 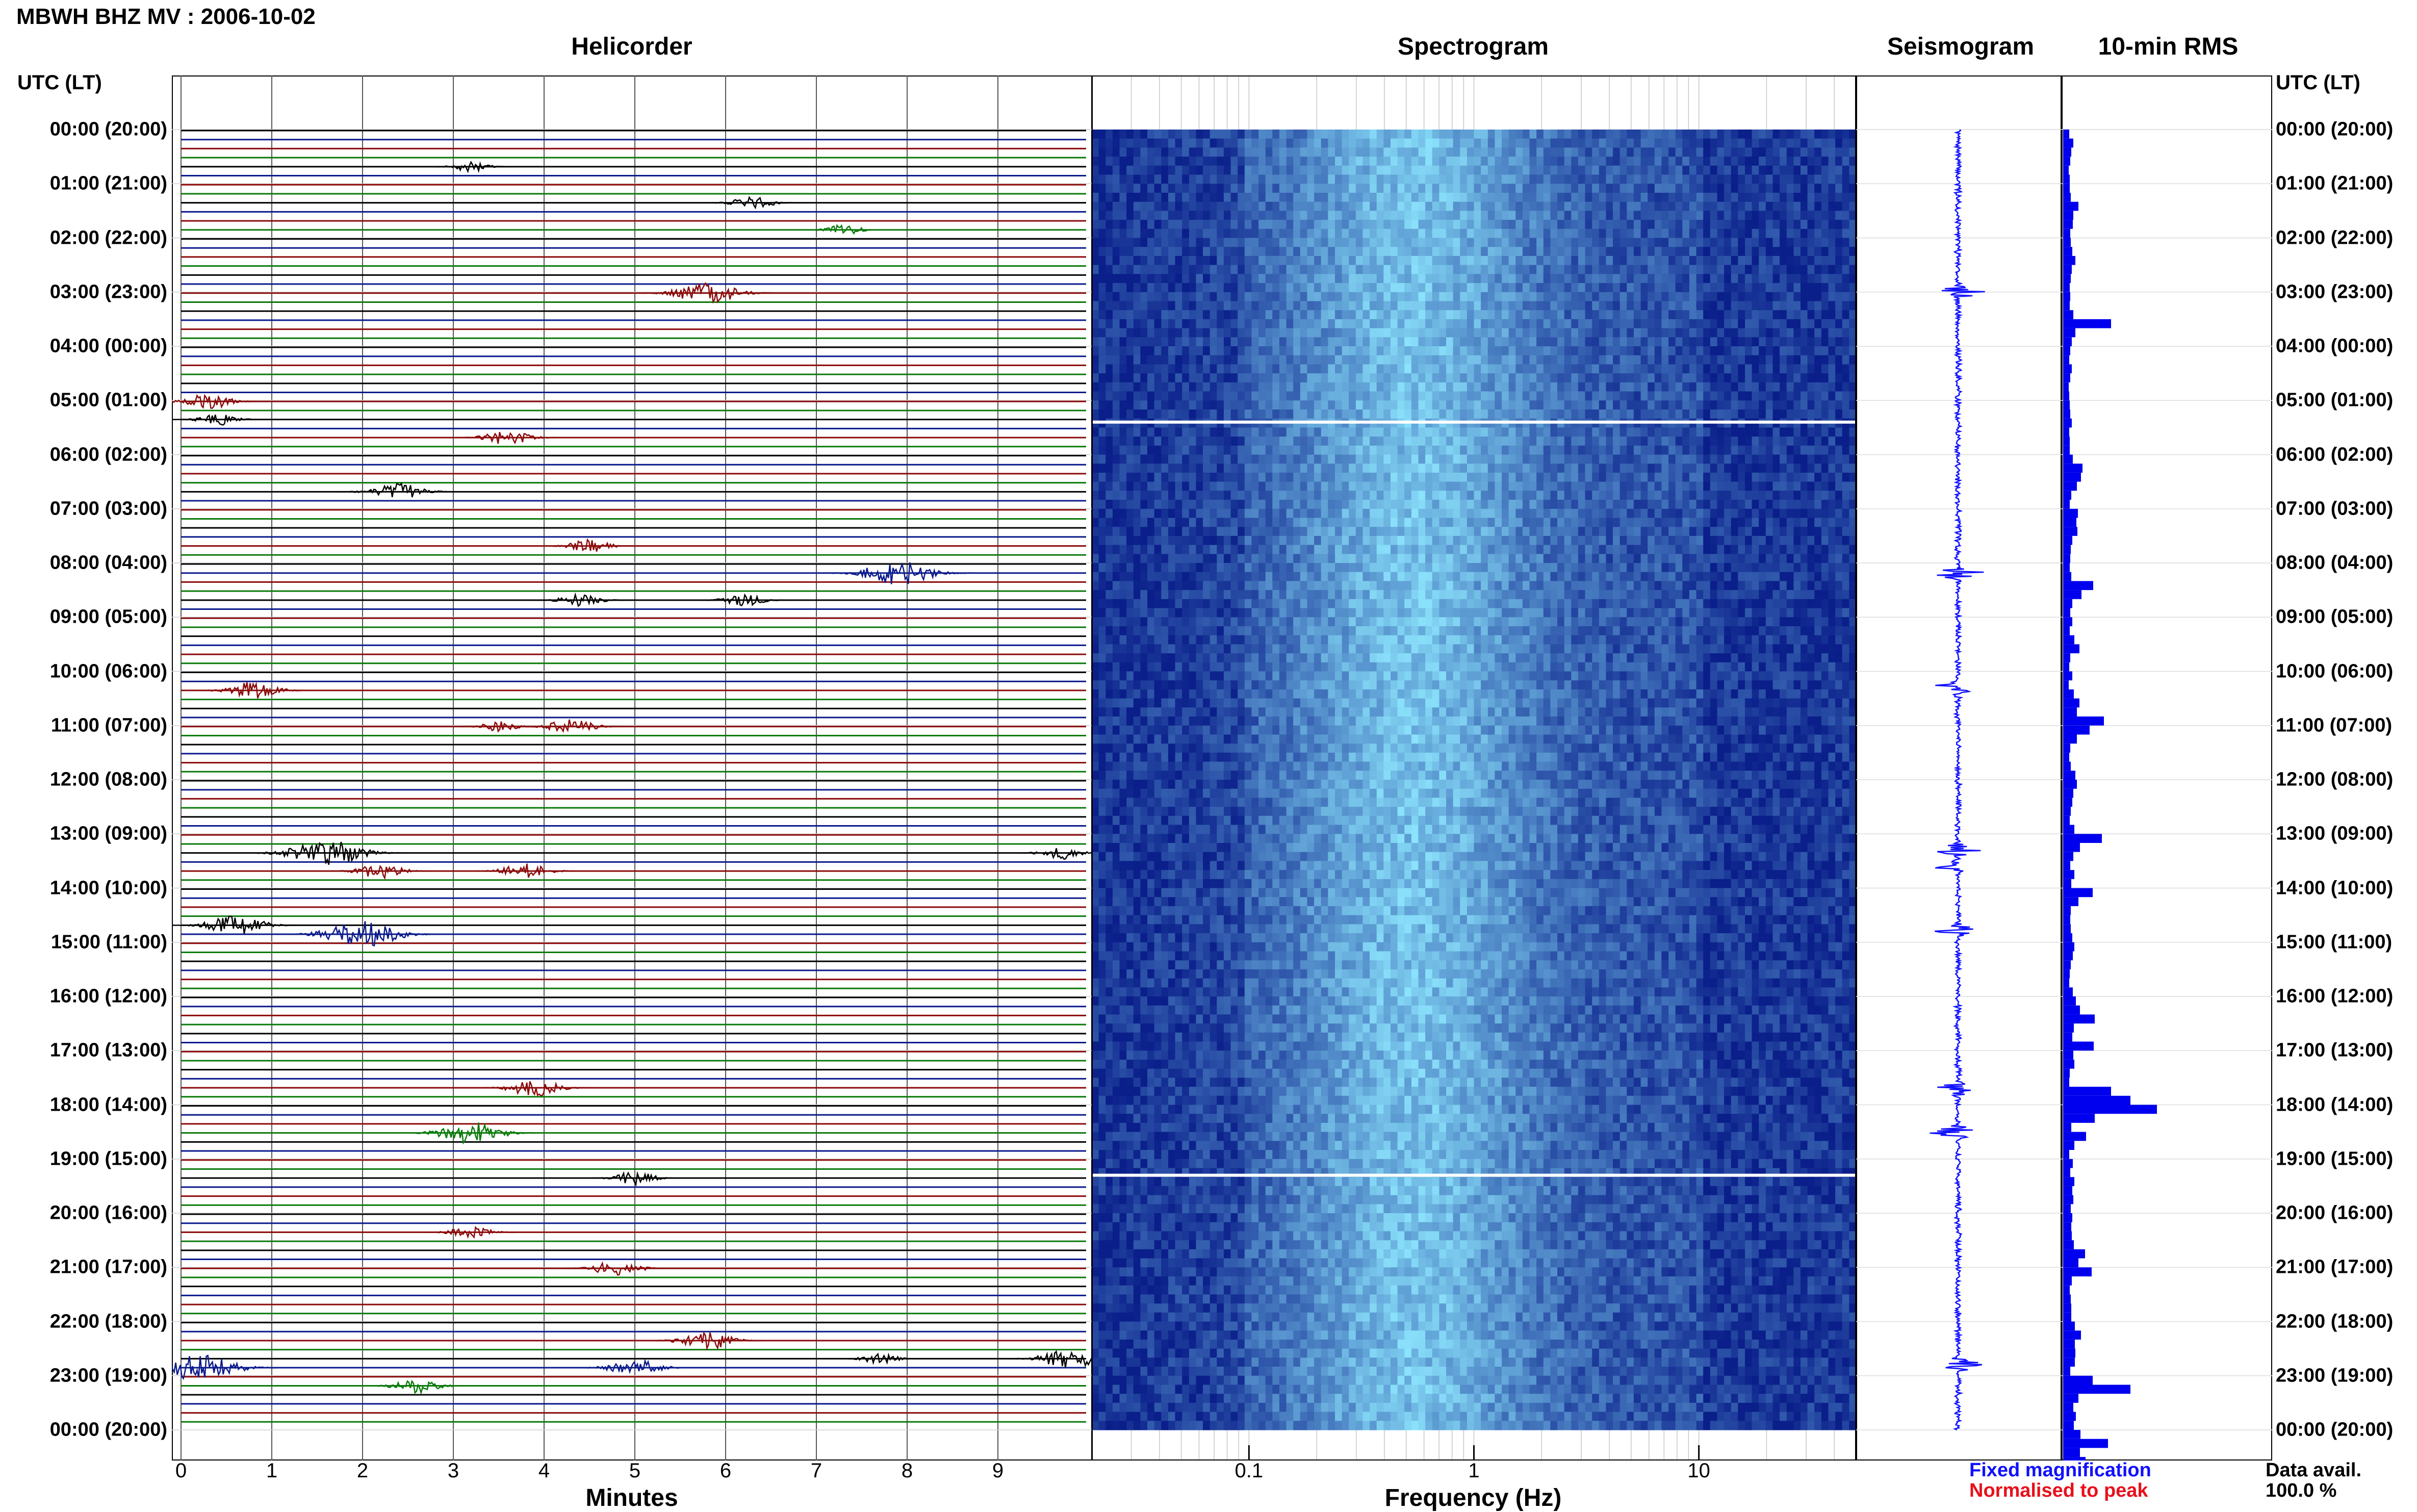 I want to click on time-label-left: 17:00 (13:00), so click(x=108, y=1051).